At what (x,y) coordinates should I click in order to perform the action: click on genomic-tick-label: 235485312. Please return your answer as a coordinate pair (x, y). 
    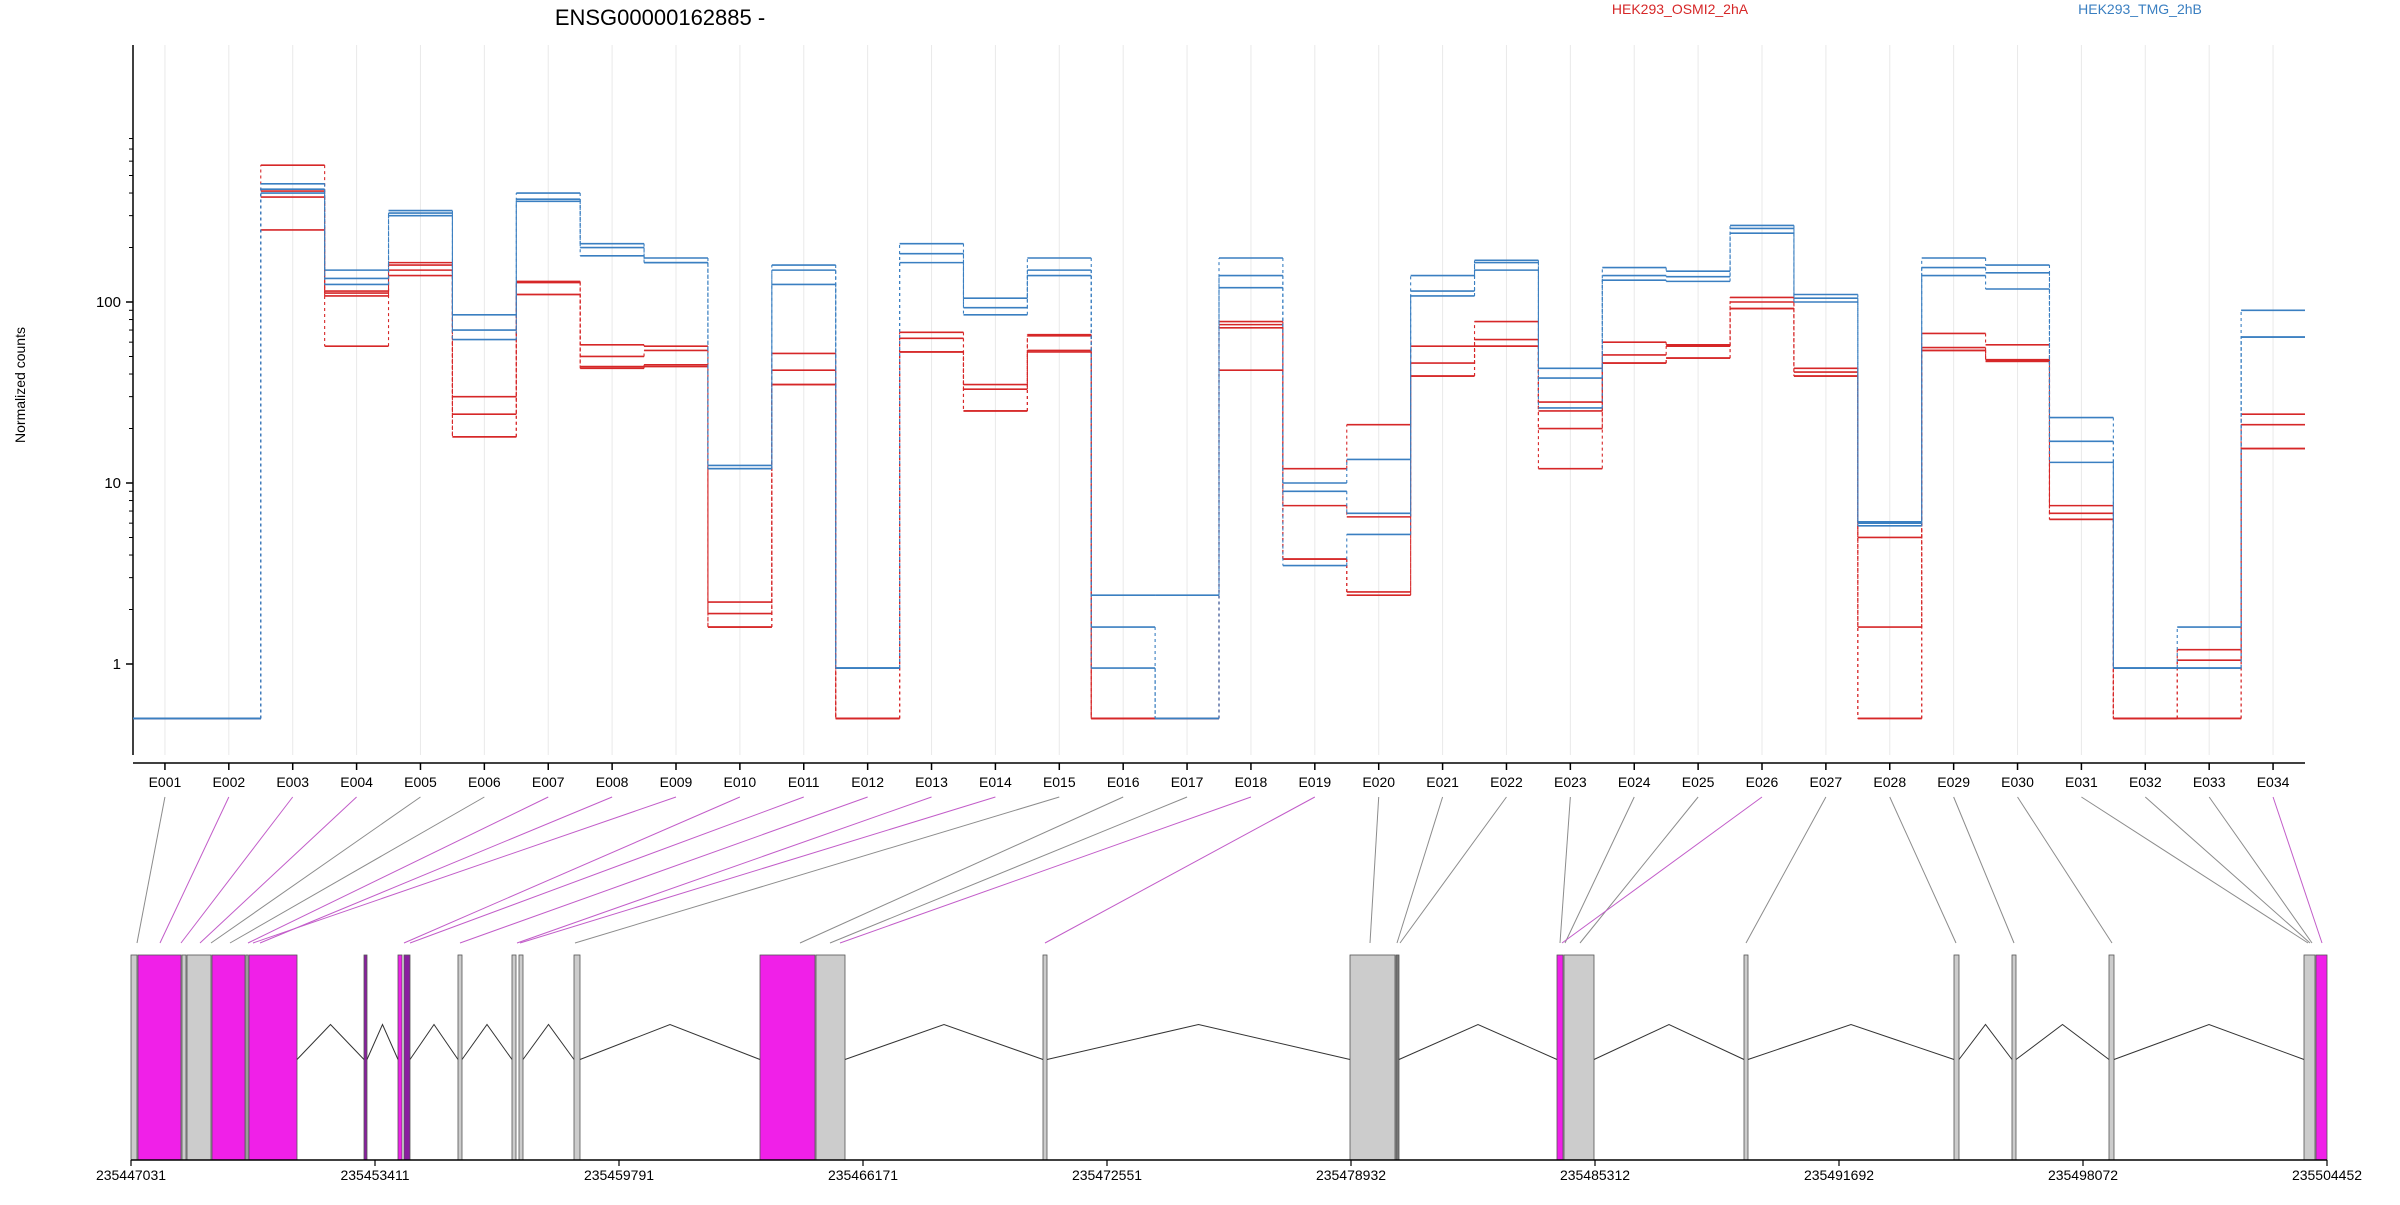
    Looking at the image, I should click on (1595, 1175).